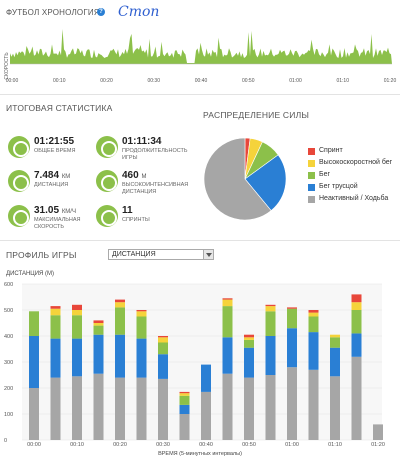  I want to click on timeline-tick-label: 01:10, so click(342, 81).